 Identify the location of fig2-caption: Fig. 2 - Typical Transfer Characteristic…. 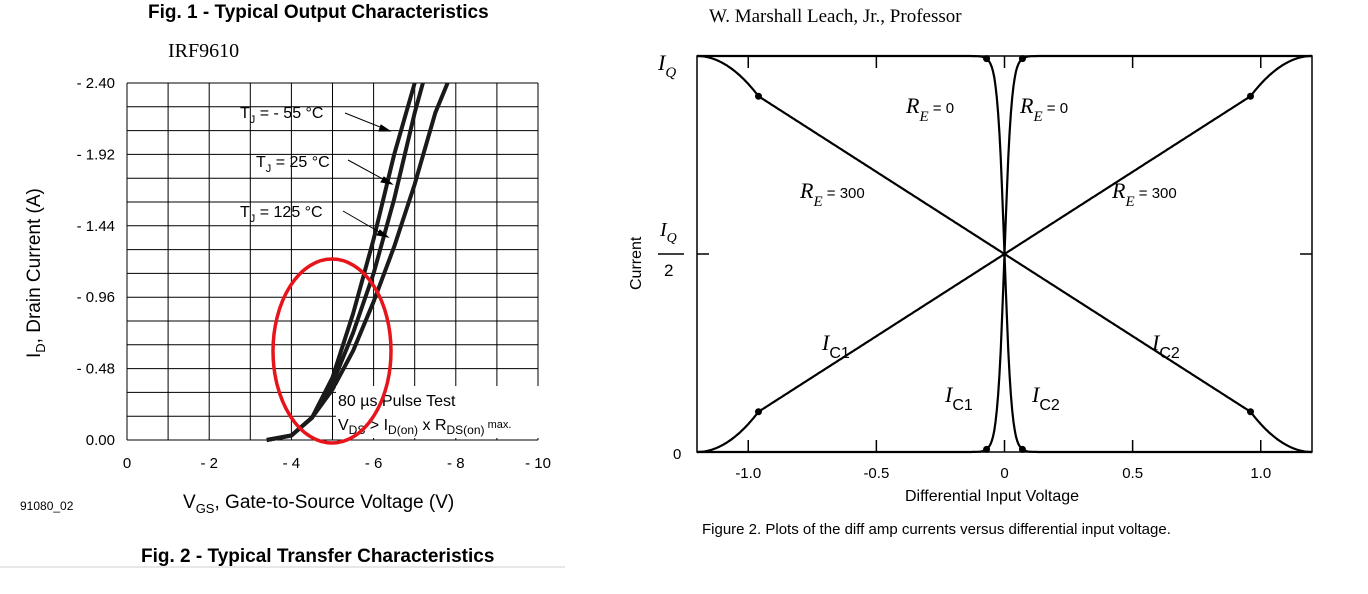
(317, 556).